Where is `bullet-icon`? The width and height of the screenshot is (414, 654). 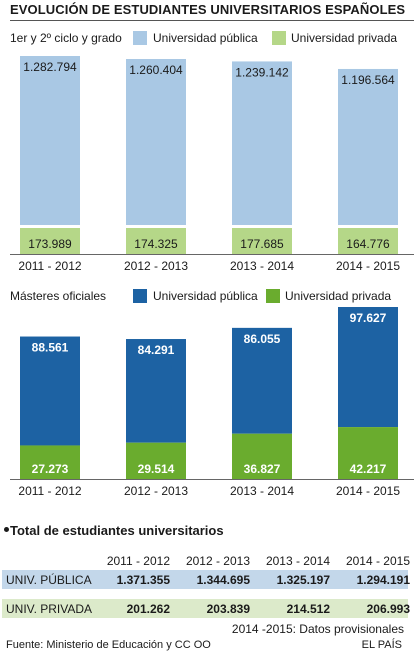 bullet-icon is located at coordinates (6, 529).